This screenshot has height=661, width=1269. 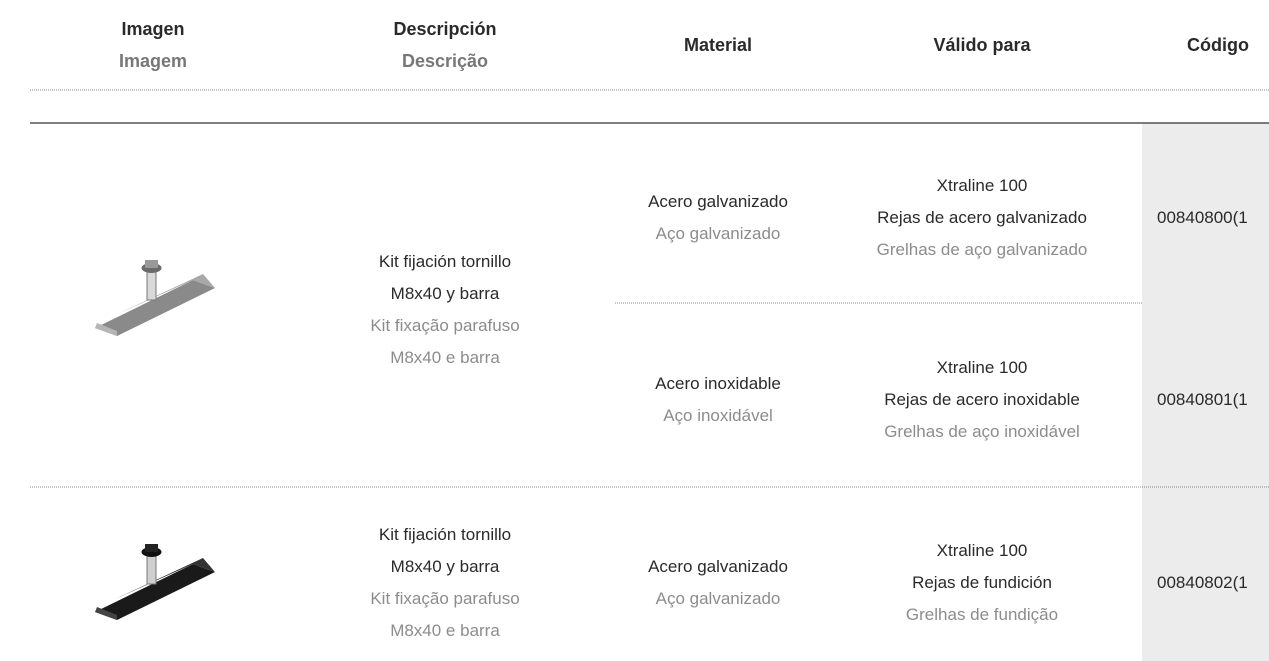 What do you see at coordinates (1202, 217) in the screenshot?
I see `product-code: 00840800(1` at bounding box center [1202, 217].